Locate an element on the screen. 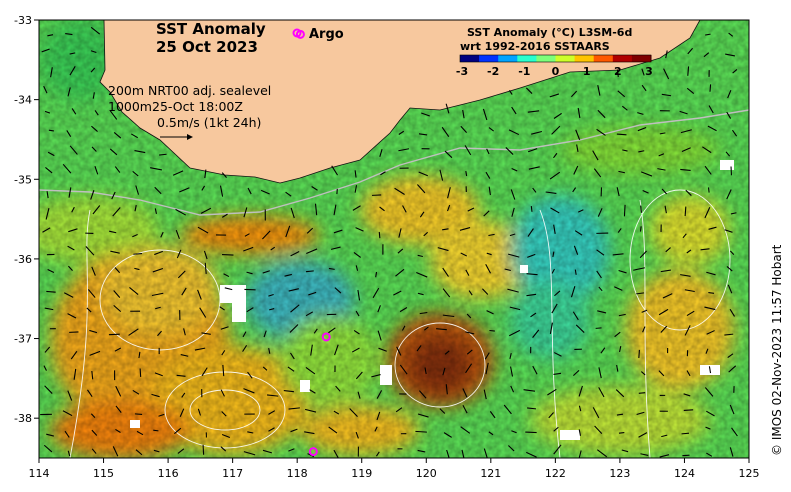 The height and width of the screenshot is (492, 791). colorbar-tick-label: -1 is located at coordinates (524, 71).